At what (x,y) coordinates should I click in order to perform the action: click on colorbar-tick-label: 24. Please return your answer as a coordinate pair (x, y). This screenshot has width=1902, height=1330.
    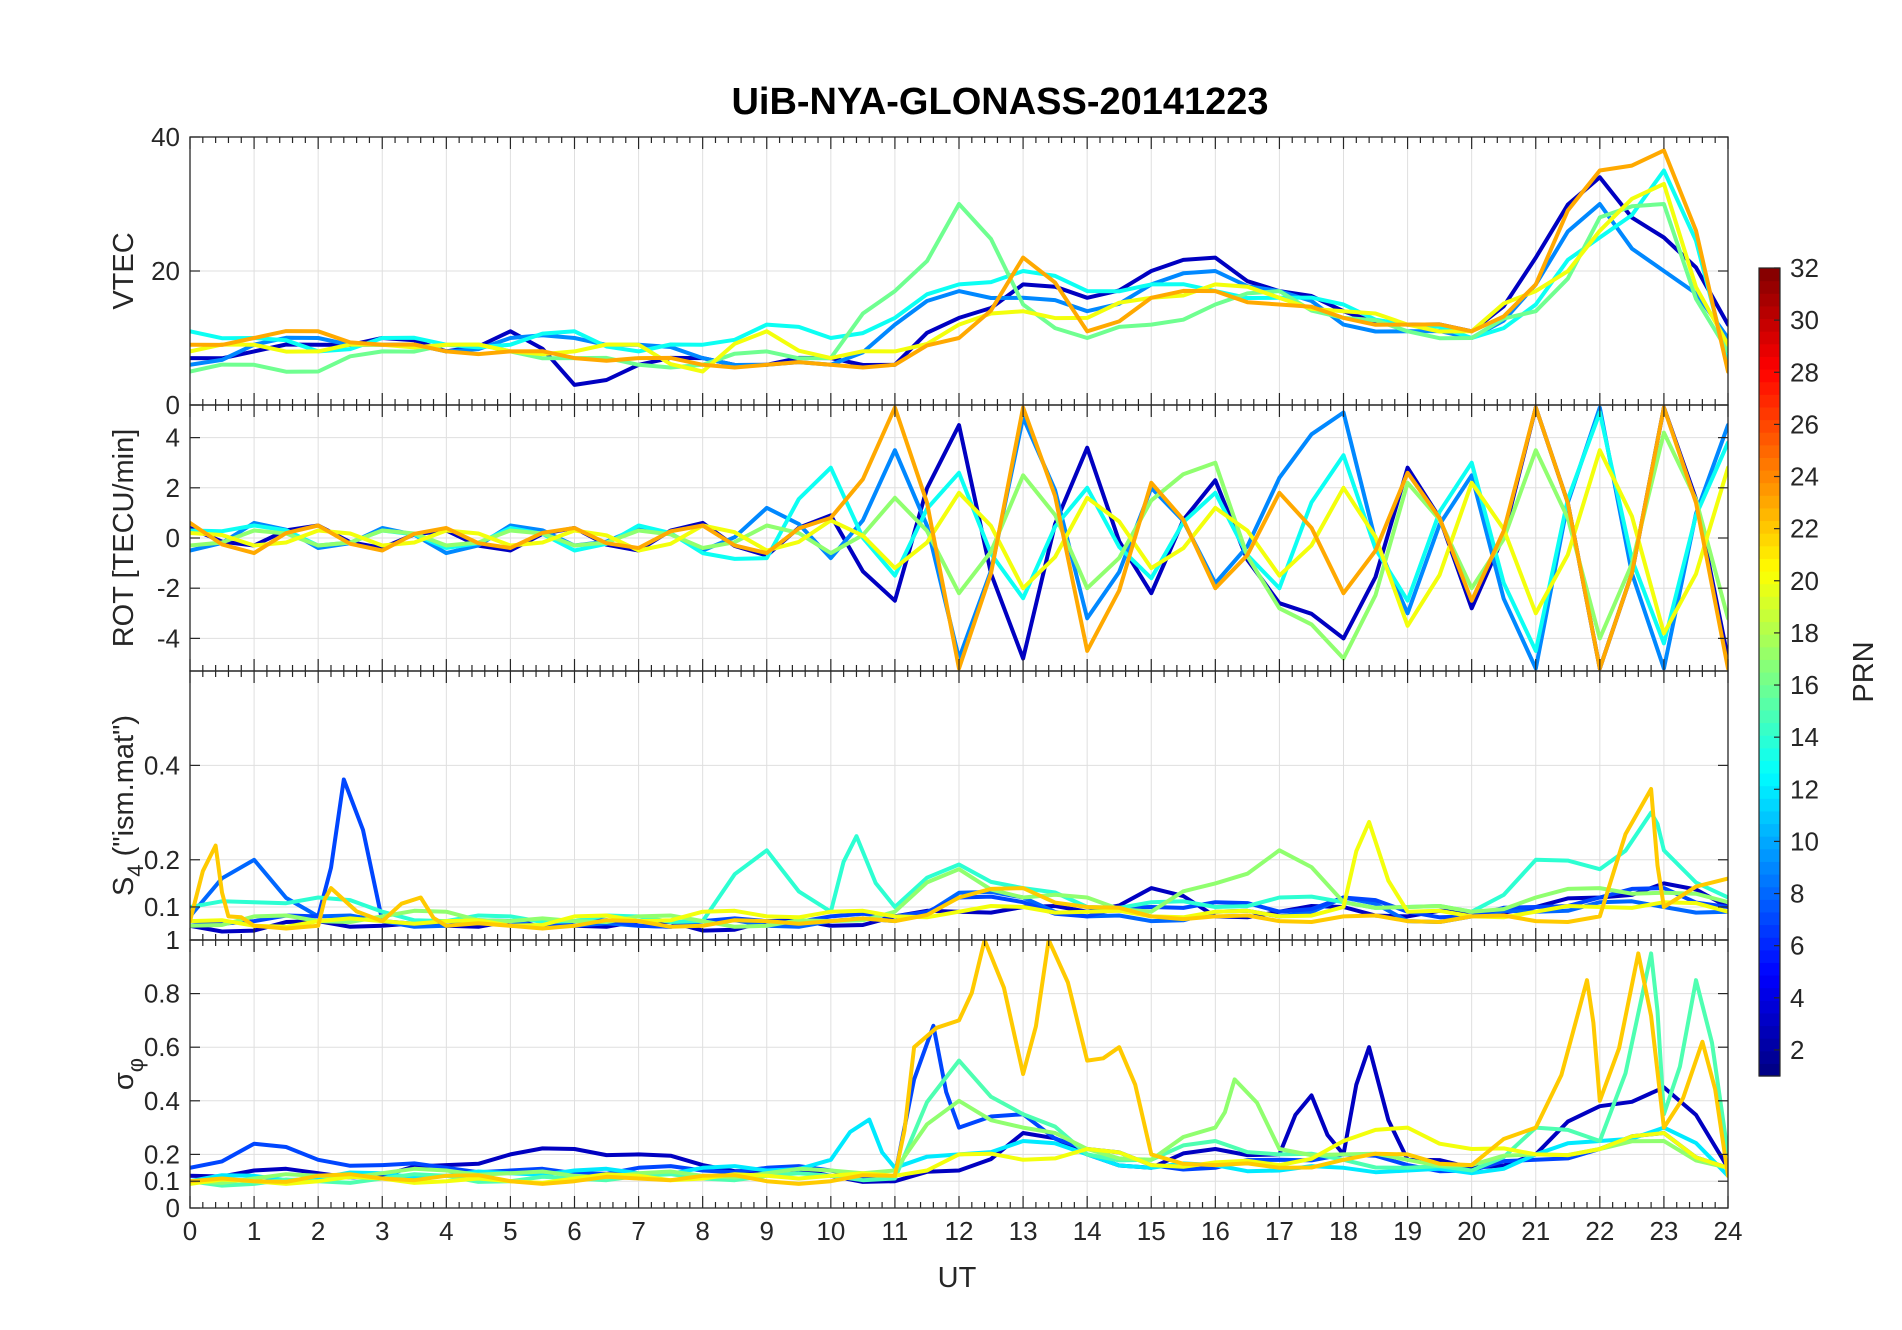
    Looking at the image, I should click on (1804, 477).